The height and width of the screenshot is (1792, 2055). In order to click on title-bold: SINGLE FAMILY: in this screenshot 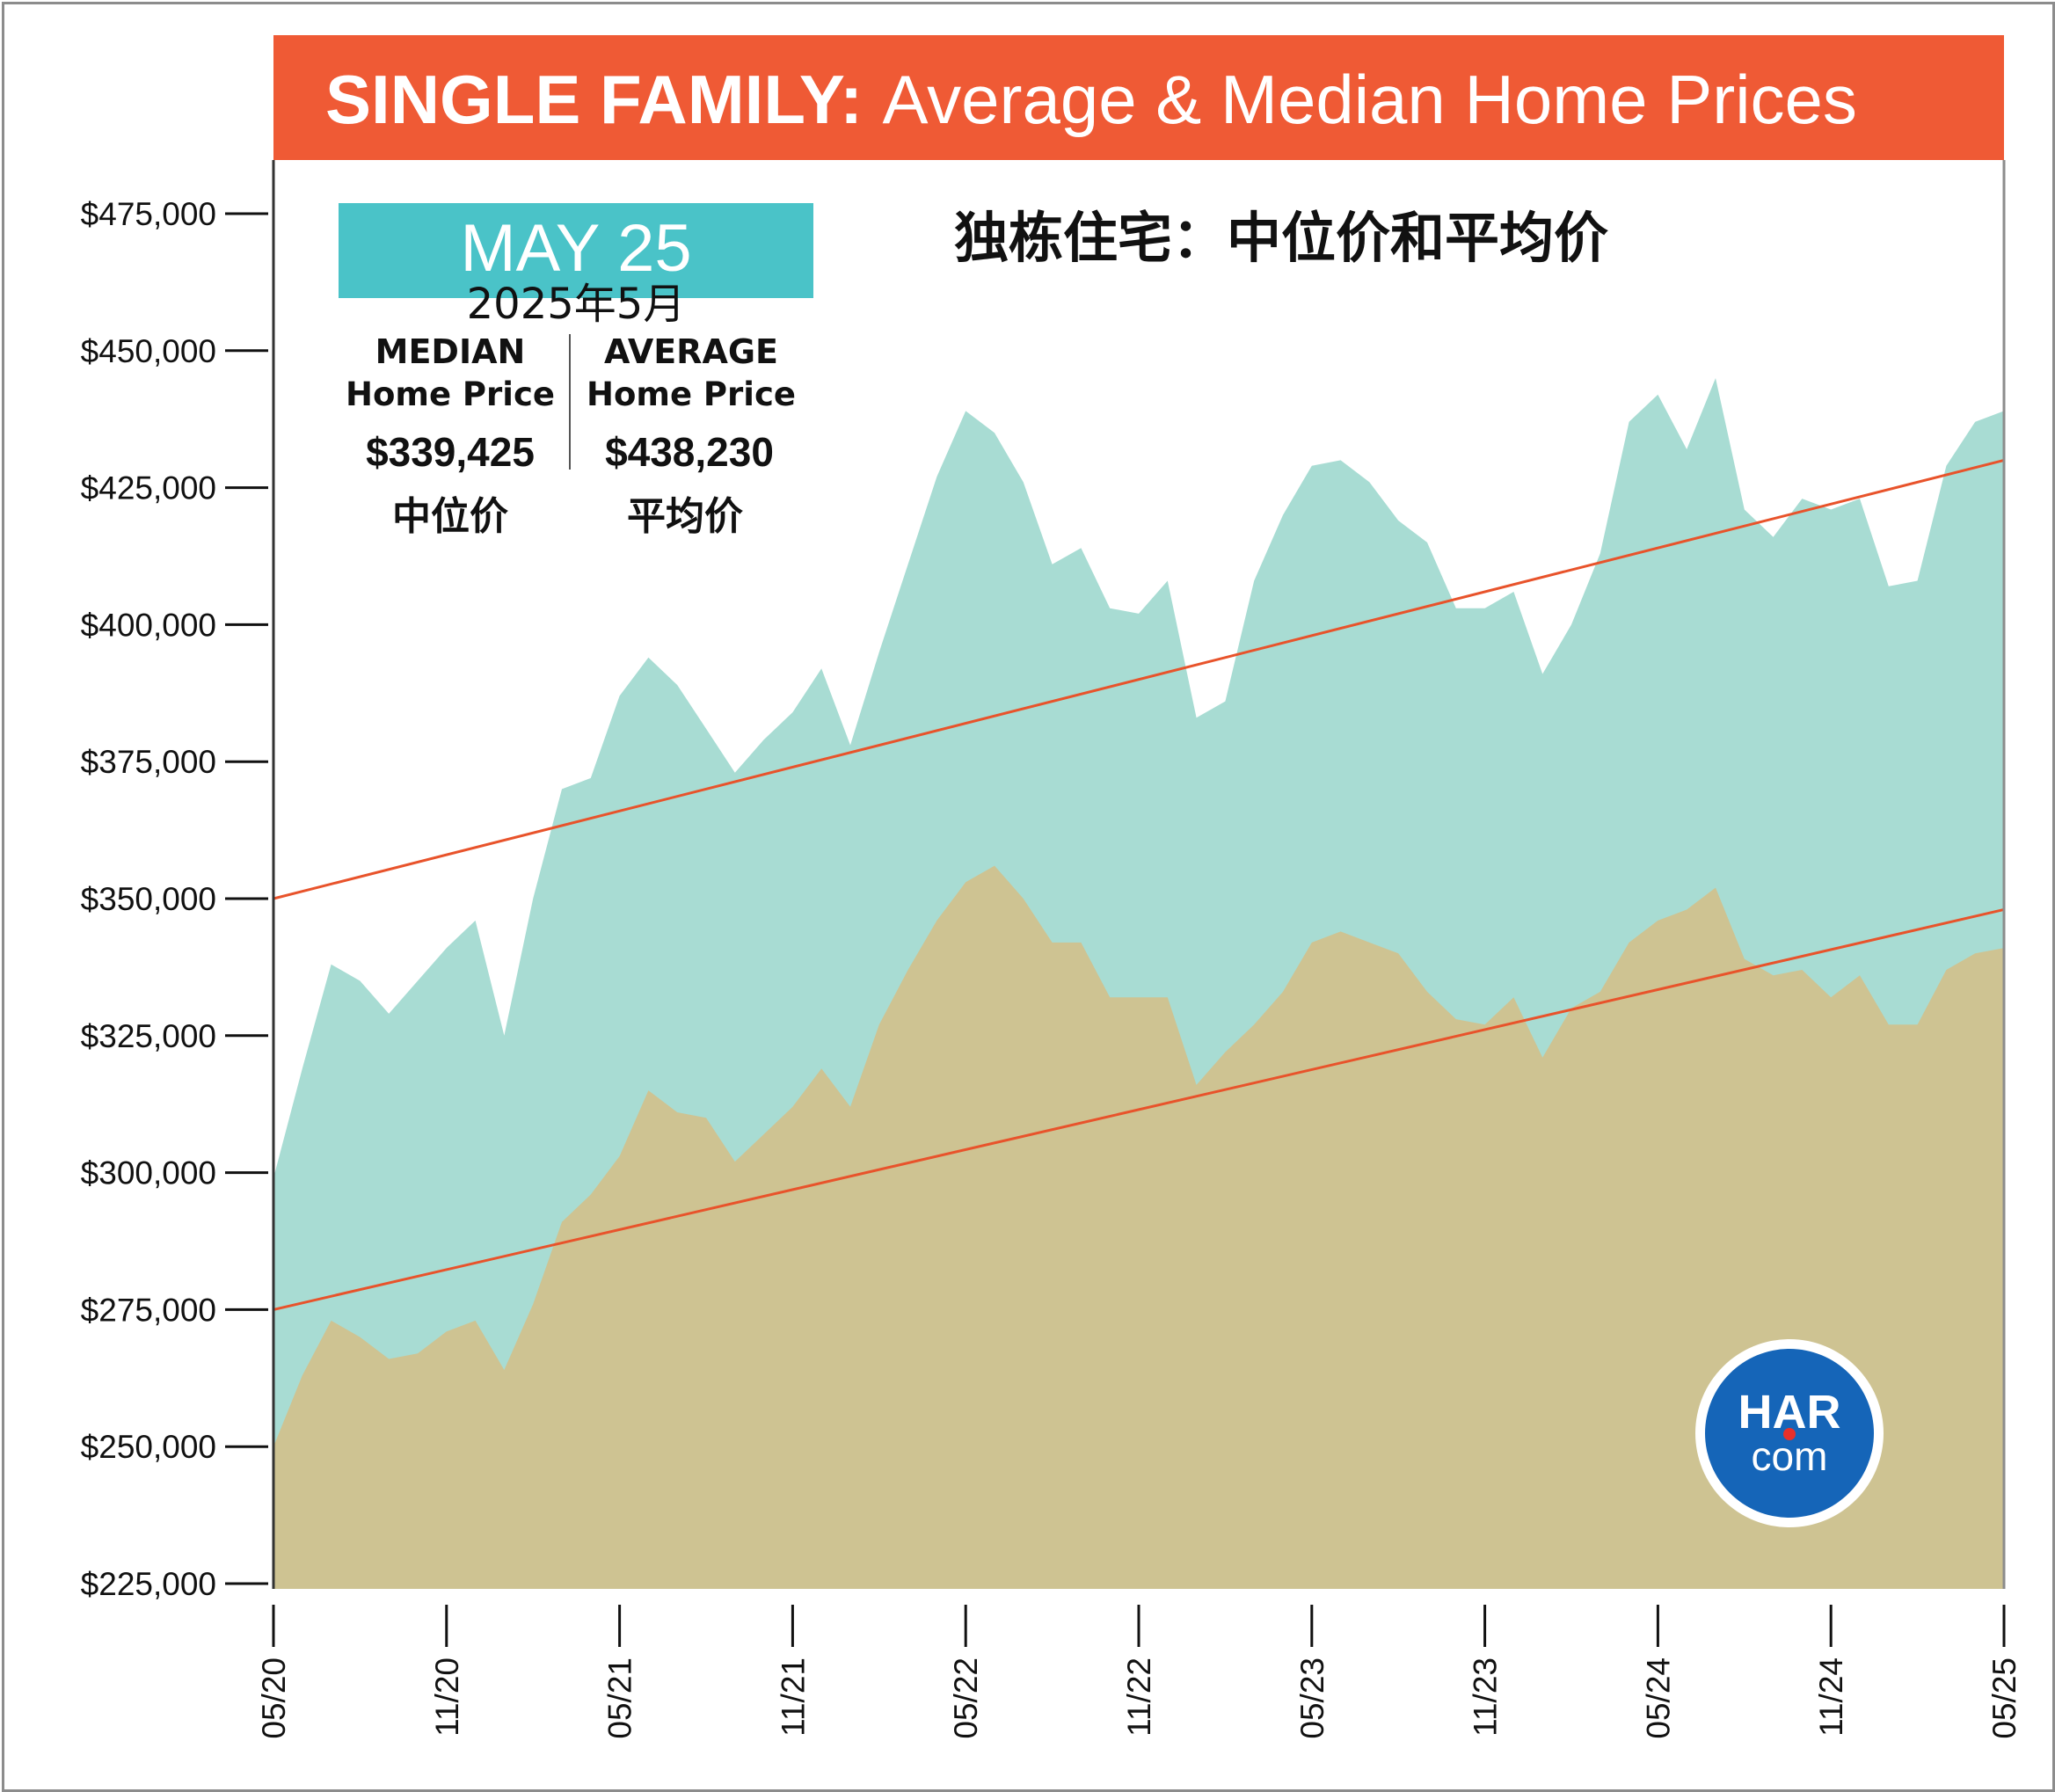, I will do `click(594, 100)`.